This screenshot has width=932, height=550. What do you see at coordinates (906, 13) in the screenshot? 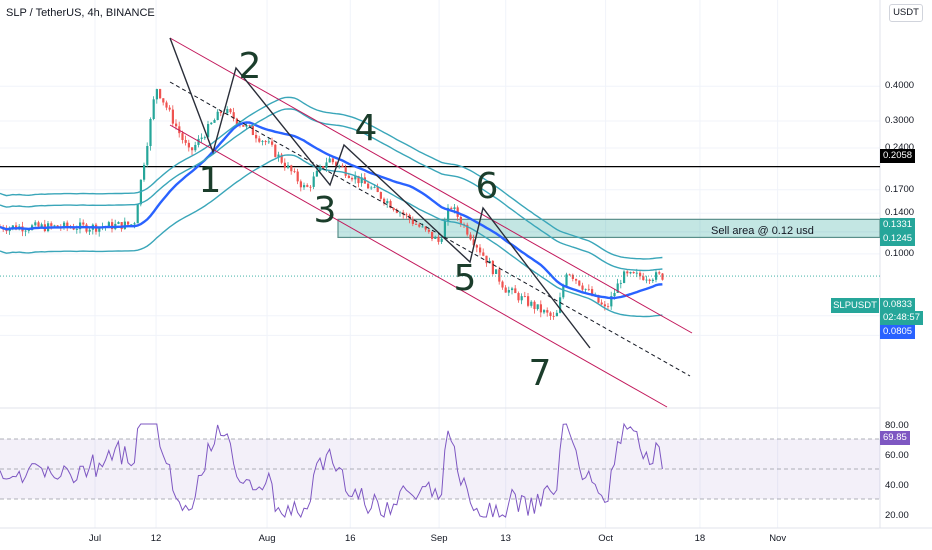
I see `currency-selector: USDT` at bounding box center [906, 13].